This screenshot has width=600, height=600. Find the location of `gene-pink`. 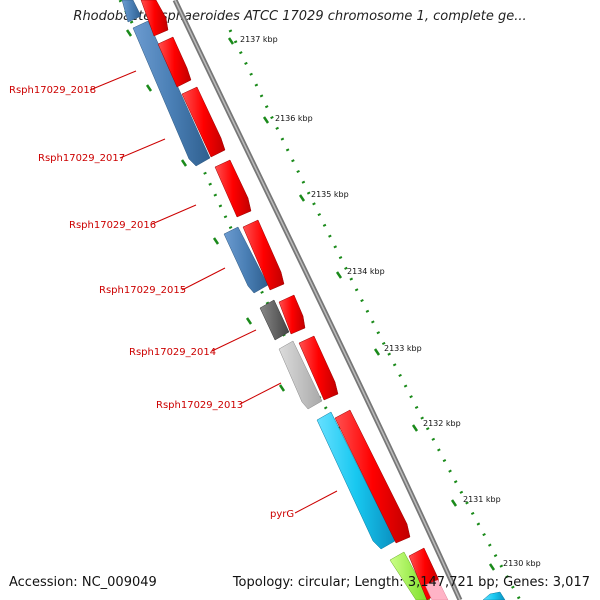

gene-pink is located at coordinates (436, 589).